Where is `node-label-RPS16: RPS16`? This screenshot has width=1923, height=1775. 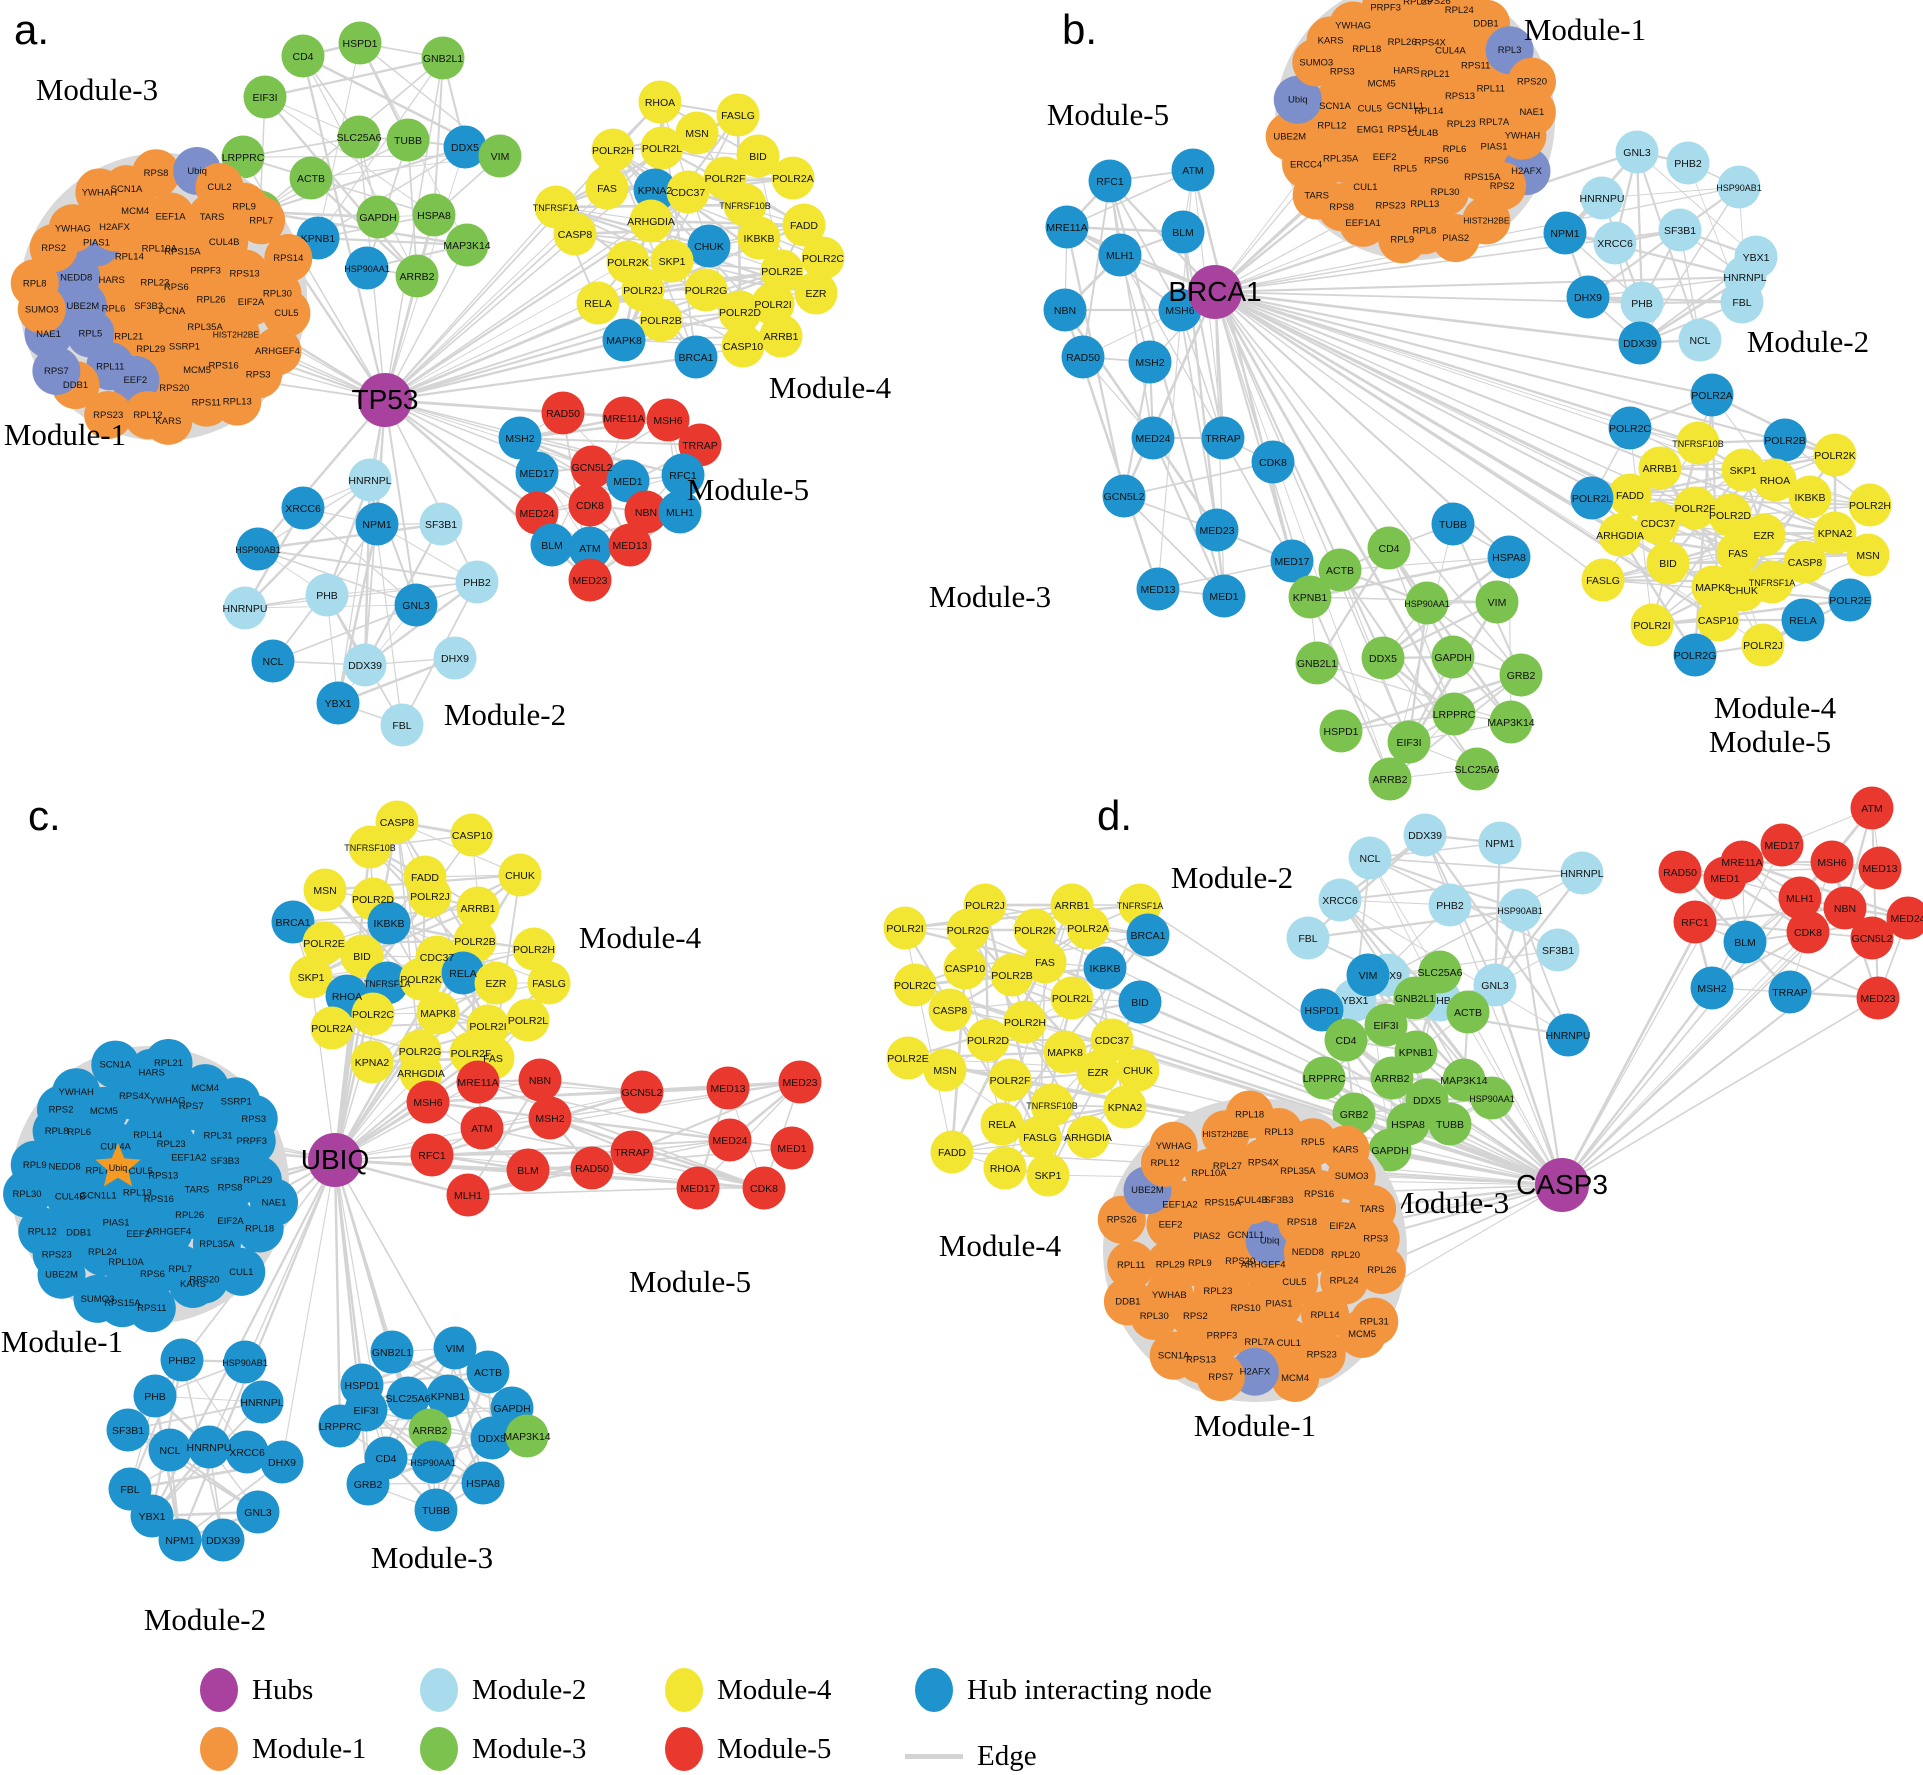 node-label-RPS16: RPS16 is located at coordinates (224, 366).